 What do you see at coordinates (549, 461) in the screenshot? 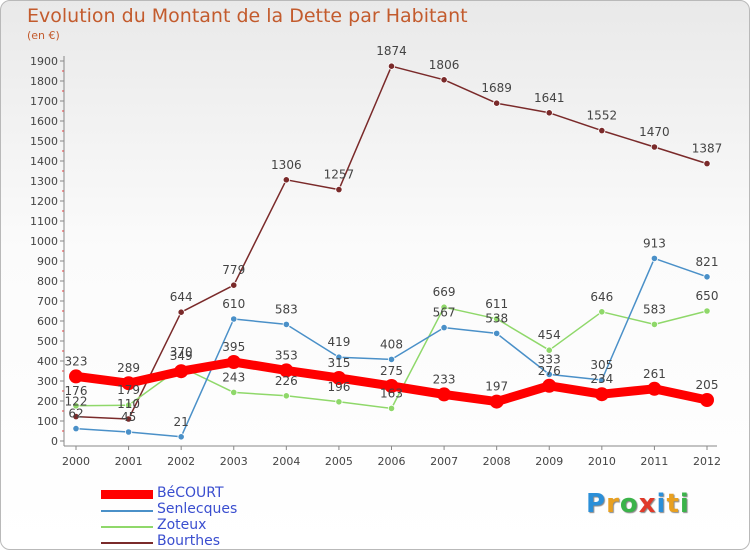
I see `x-tick-label: 2009` at bounding box center [549, 461].